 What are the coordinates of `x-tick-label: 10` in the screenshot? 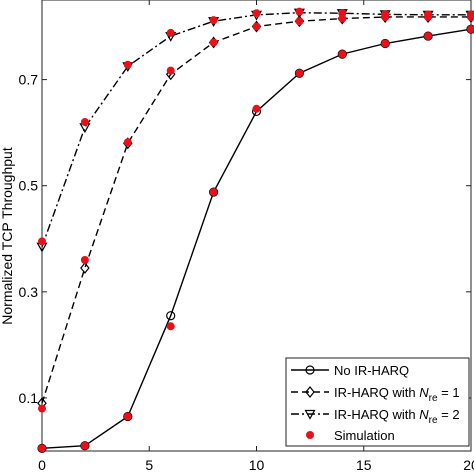 It's located at (257, 465).